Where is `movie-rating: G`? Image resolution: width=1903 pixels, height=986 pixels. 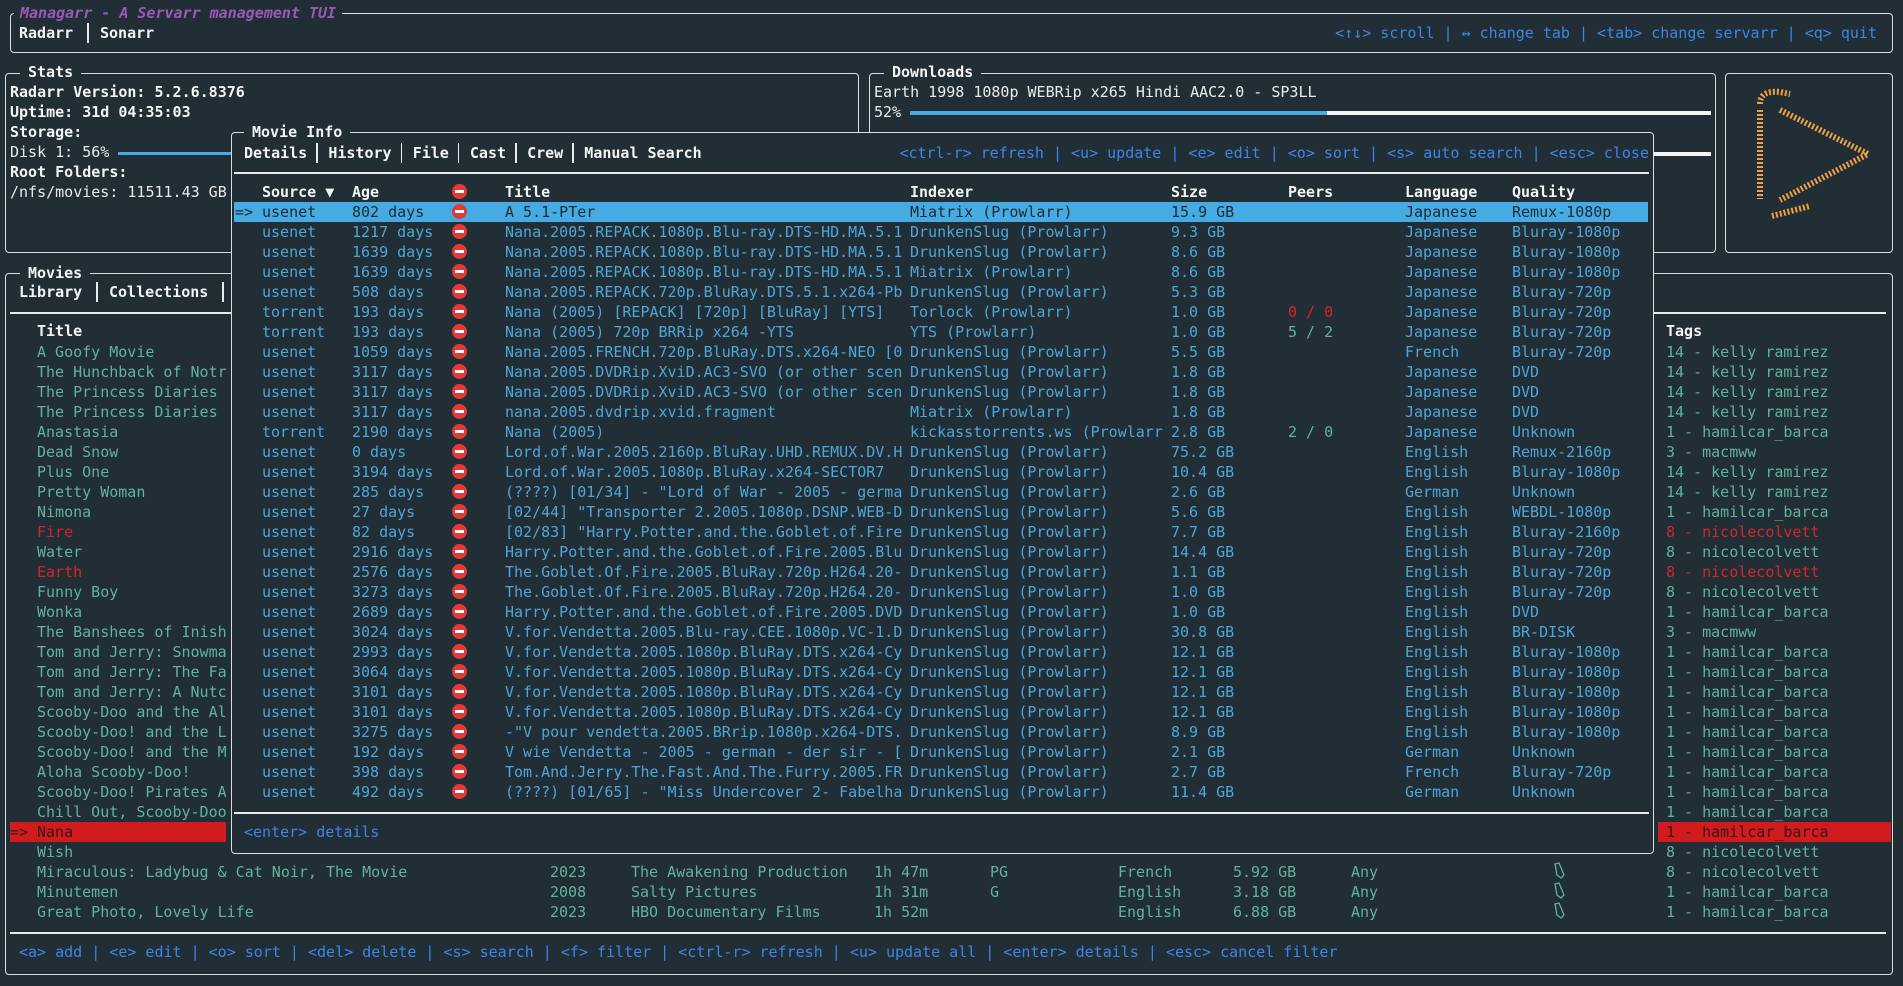
movie-rating: G is located at coordinates (995, 892).